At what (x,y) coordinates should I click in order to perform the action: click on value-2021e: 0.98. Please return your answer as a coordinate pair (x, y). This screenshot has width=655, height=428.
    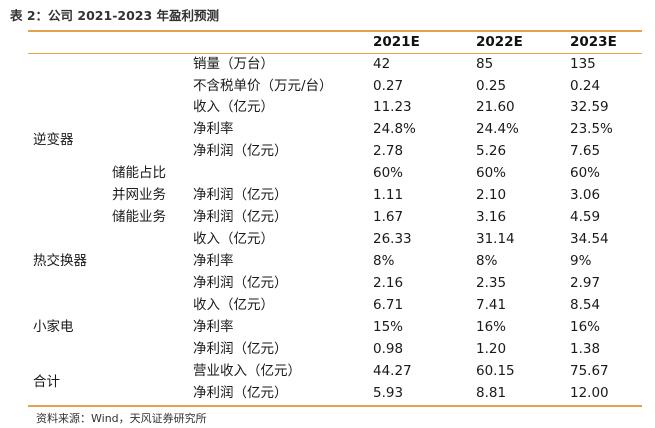
    Looking at the image, I should click on (388, 349).